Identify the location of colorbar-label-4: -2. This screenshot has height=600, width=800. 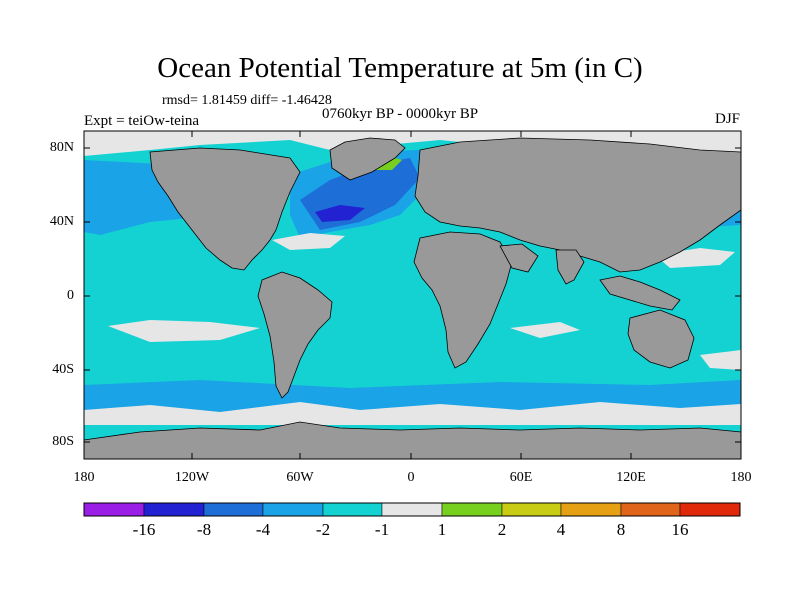
(323, 529).